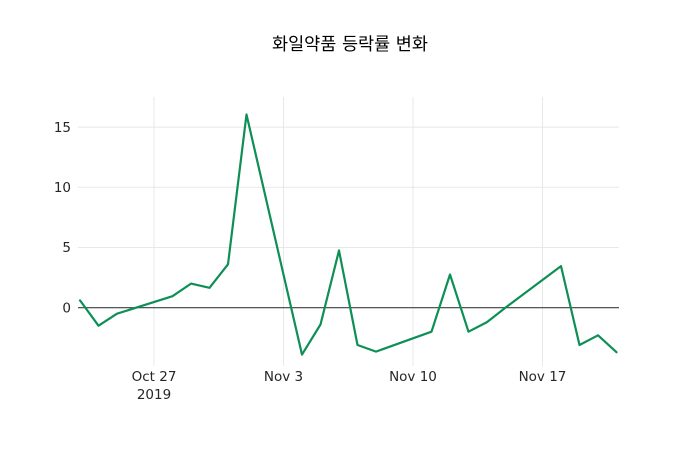 This screenshot has height=450, width=700. What do you see at coordinates (154, 377) in the screenshot?
I see `x-tick-label: Oct 27` at bounding box center [154, 377].